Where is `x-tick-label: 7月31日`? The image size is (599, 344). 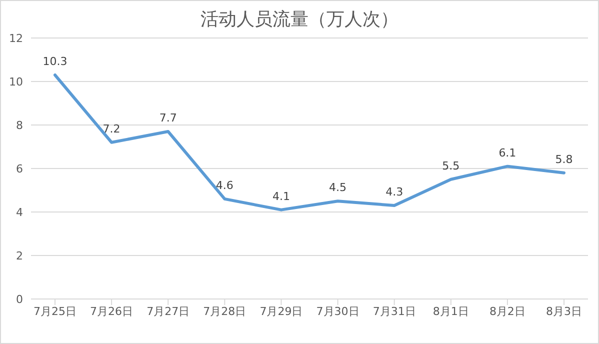 x-tick-label: 7月31日 is located at coordinates (394, 311).